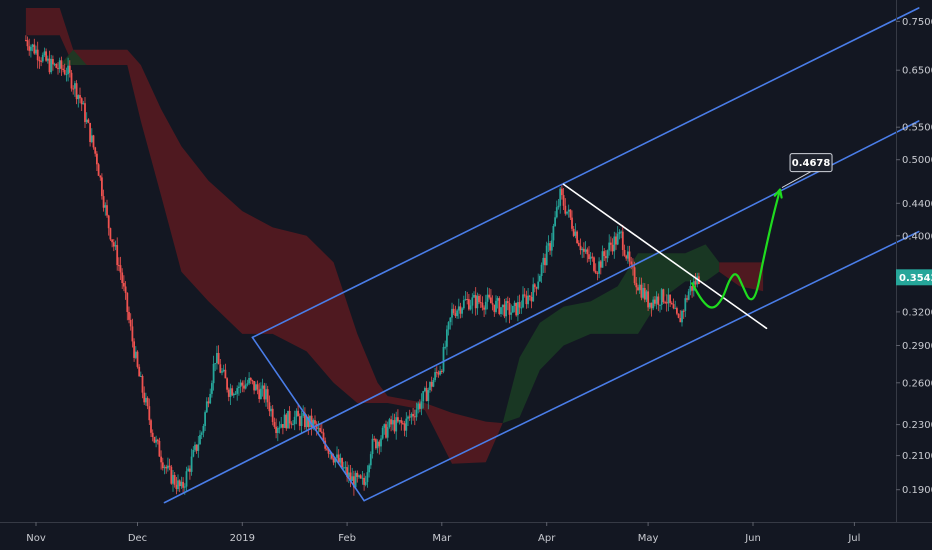 The width and height of the screenshot is (932, 550). What do you see at coordinates (308, 419) in the screenshot?
I see `channel-connector-line` at bounding box center [308, 419].